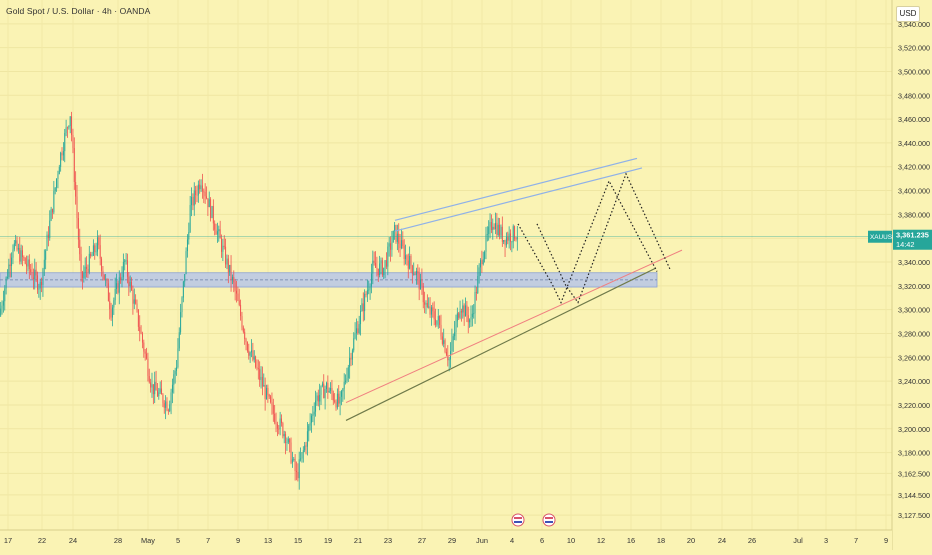  I want to click on x-tick-label: 24, so click(722, 540).